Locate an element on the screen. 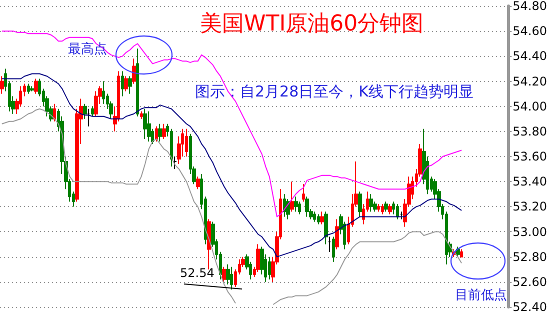 The image size is (550, 315). y-tick-label: 52.40 is located at coordinates (530, 307).